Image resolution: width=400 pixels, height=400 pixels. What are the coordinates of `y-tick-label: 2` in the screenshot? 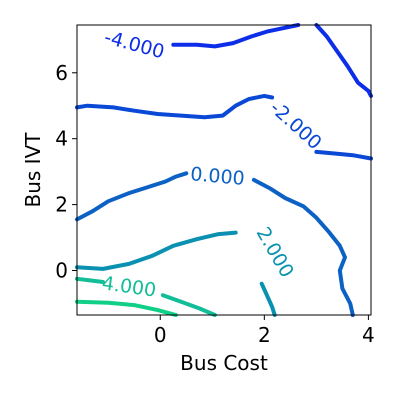 It's located at (61, 205).